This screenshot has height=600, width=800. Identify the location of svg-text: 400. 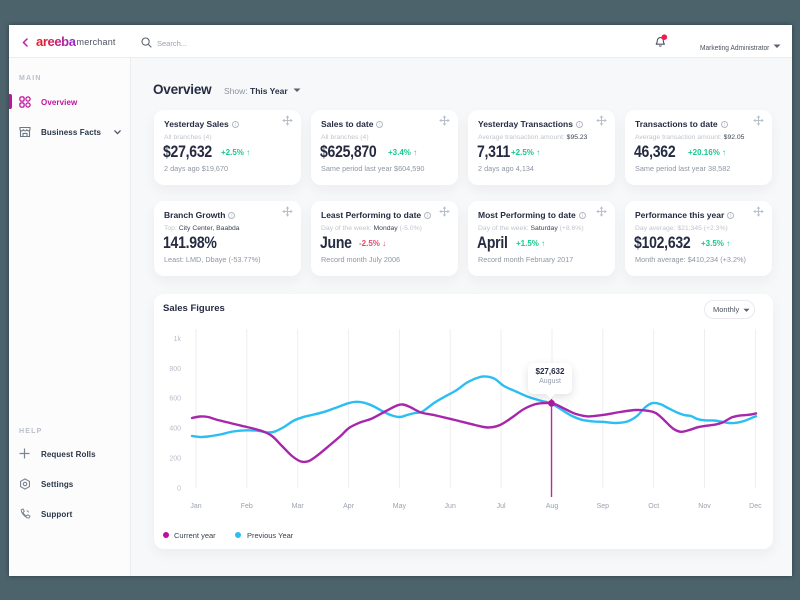
(175, 429).